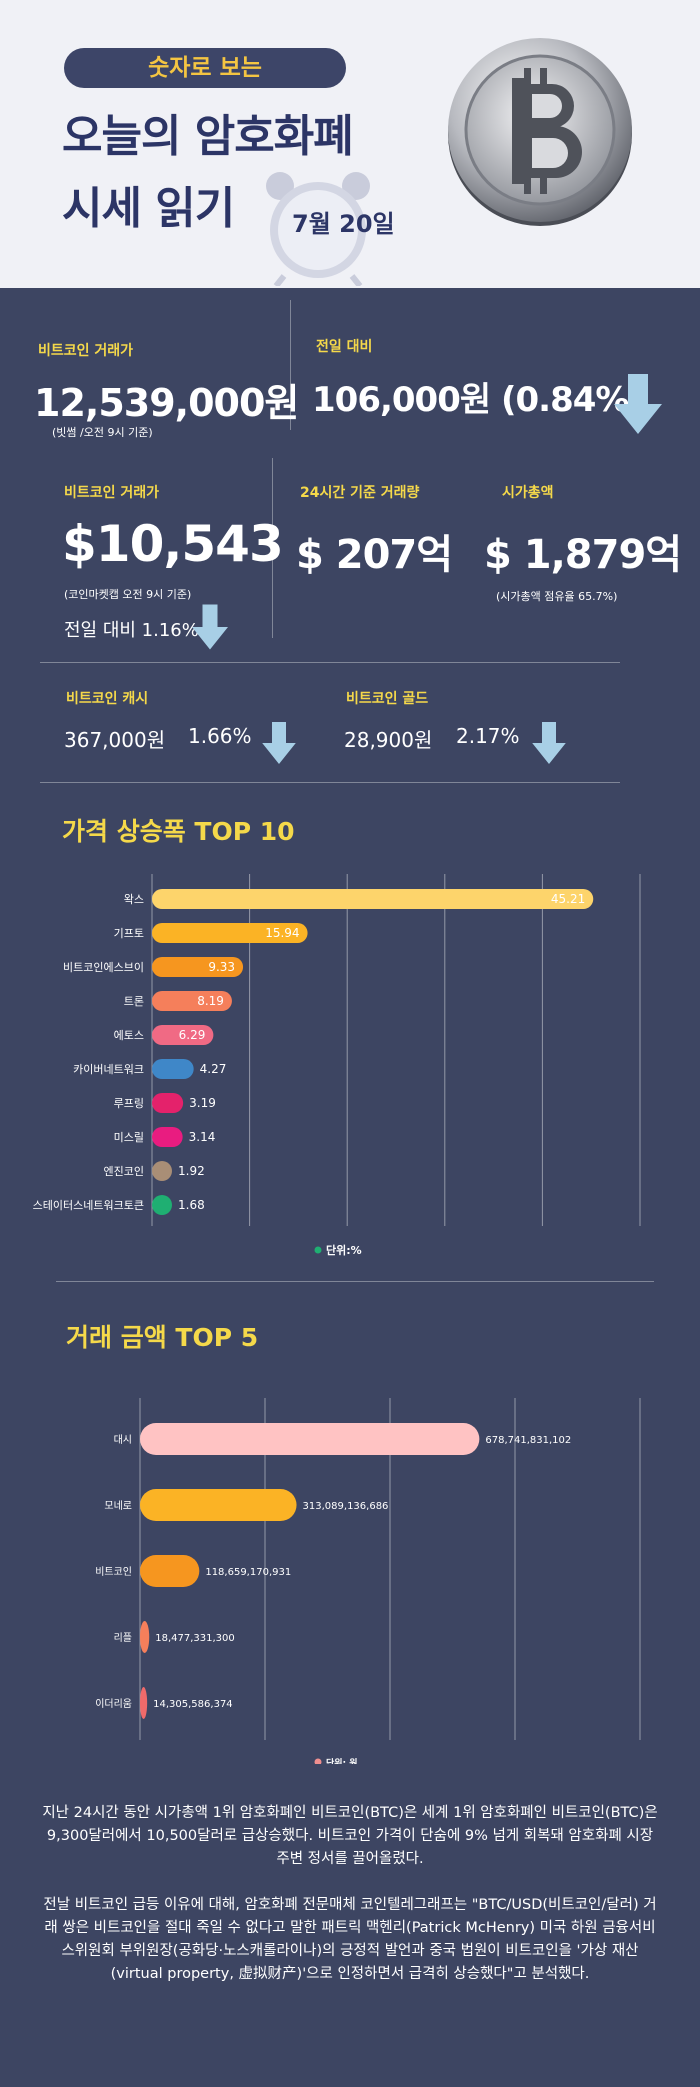 The width and height of the screenshot is (700, 2087). What do you see at coordinates (478, 400) in the screenshot?
I see `krw-change-value: 106,000원 (0.84%)` at bounding box center [478, 400].